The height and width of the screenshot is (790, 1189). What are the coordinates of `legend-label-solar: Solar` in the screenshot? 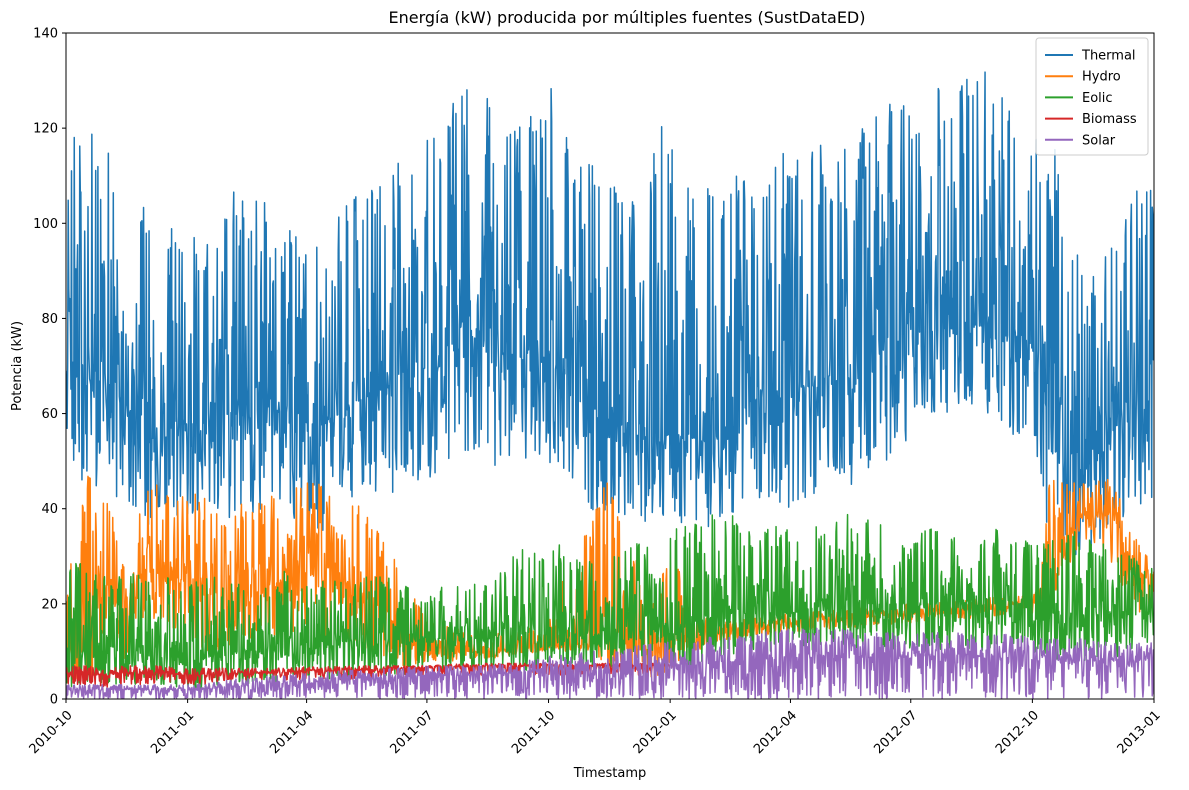 It's located at (1099, 140).